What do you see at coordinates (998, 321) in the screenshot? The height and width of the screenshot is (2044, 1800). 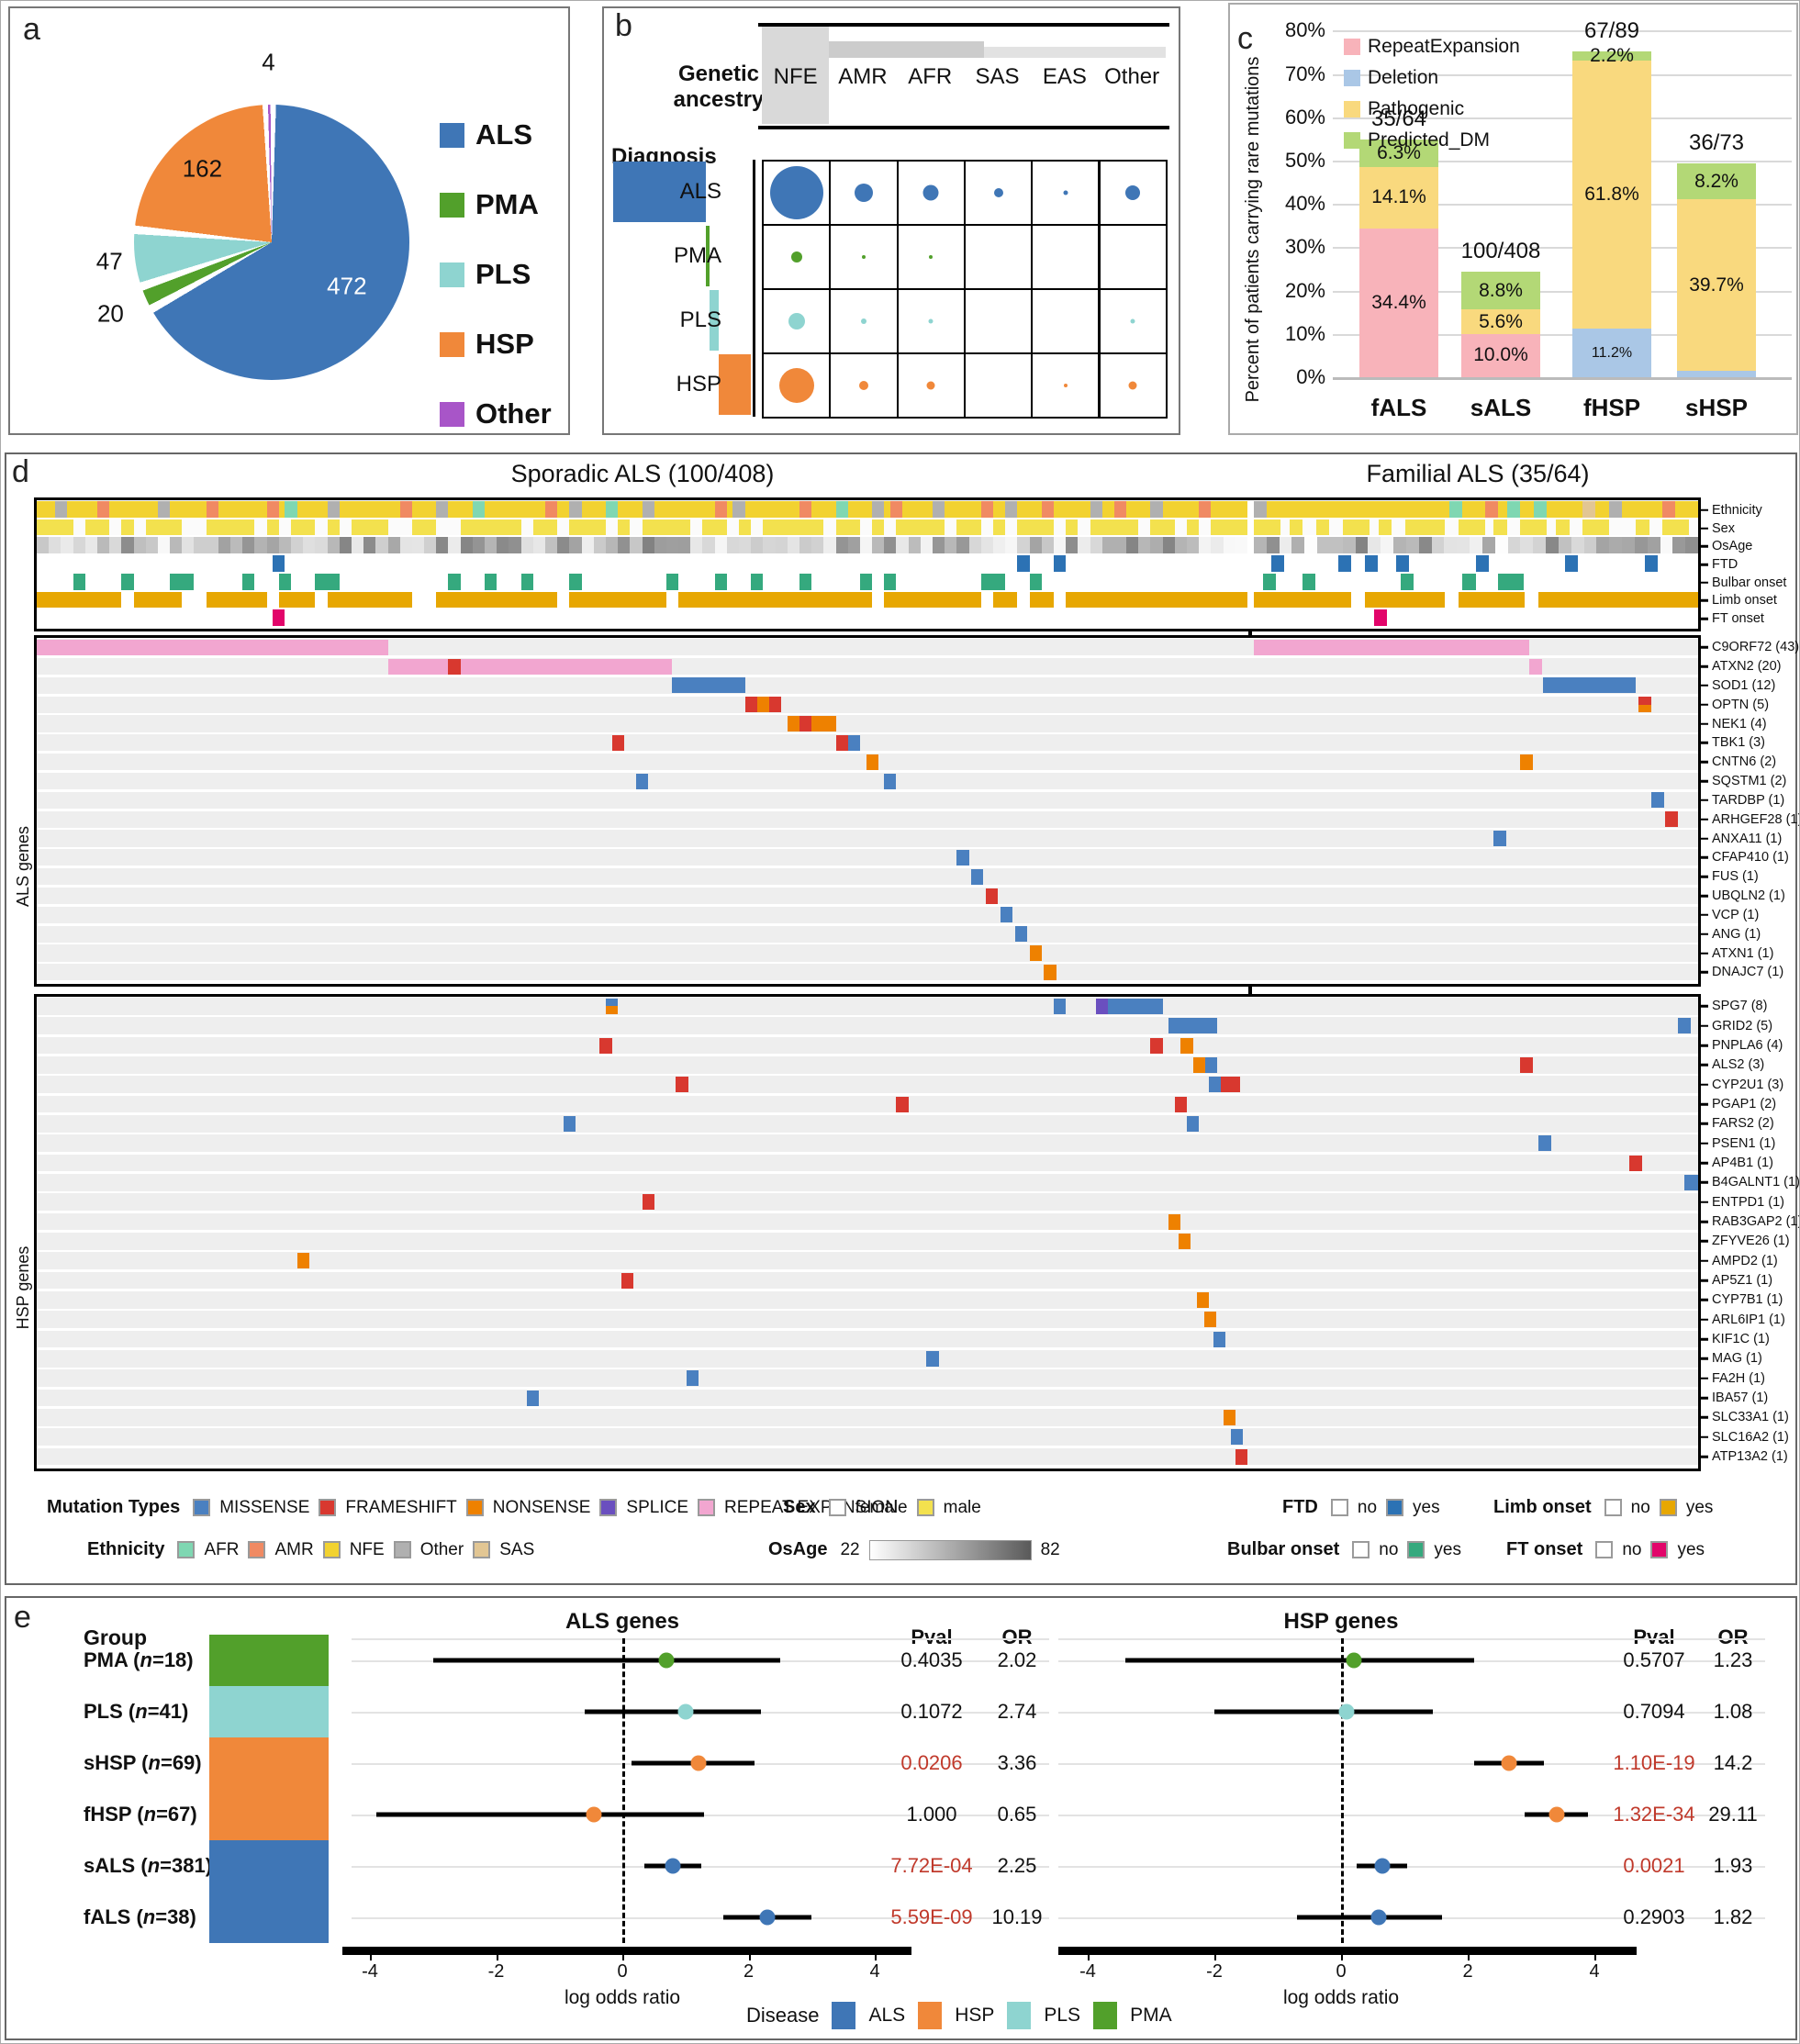 I see `b-cell-PLS-SAS` at bounding box center [998, 321].